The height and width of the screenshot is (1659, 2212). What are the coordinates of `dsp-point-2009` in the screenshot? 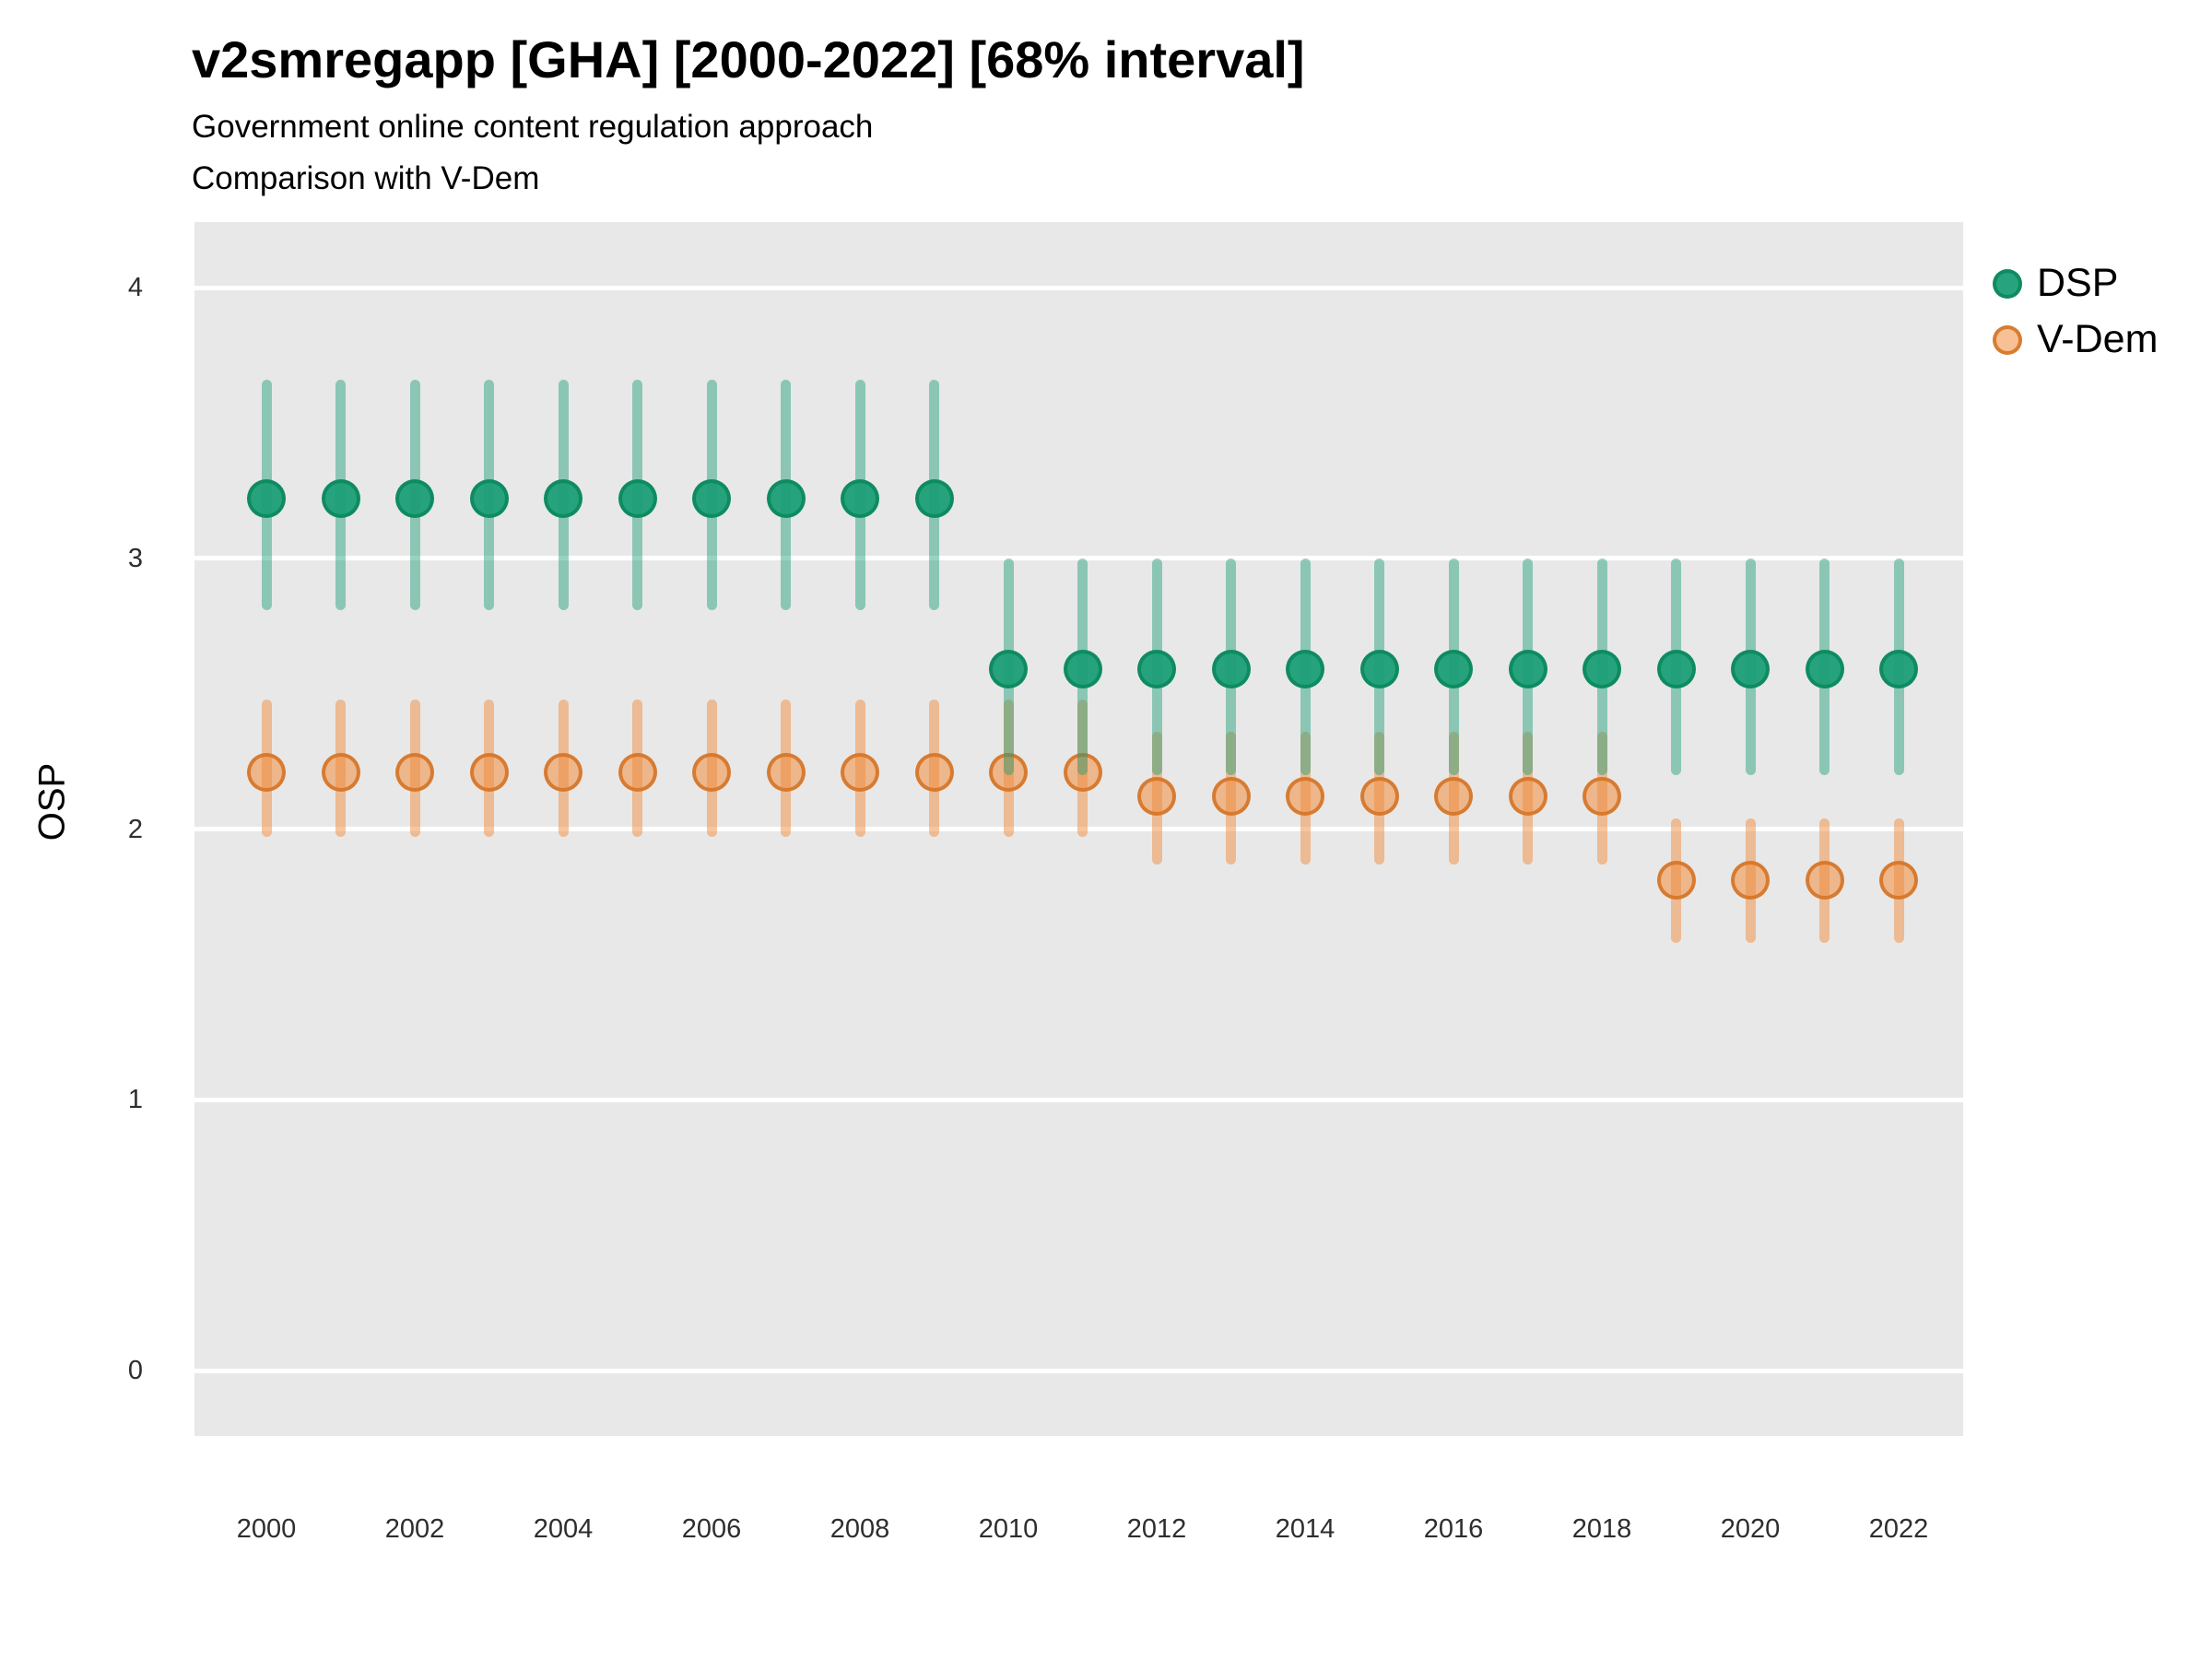 It's located at (934, 499).